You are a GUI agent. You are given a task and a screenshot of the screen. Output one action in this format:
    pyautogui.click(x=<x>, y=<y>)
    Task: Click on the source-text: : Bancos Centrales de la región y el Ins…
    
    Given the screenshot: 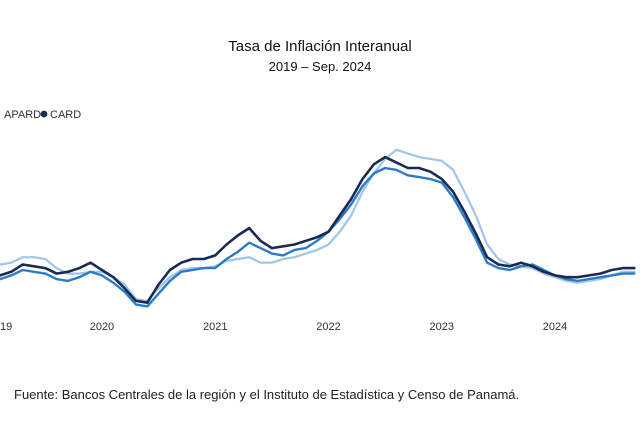 What is the action you would take?
    pyautogui.click(x=287, y=394)
    